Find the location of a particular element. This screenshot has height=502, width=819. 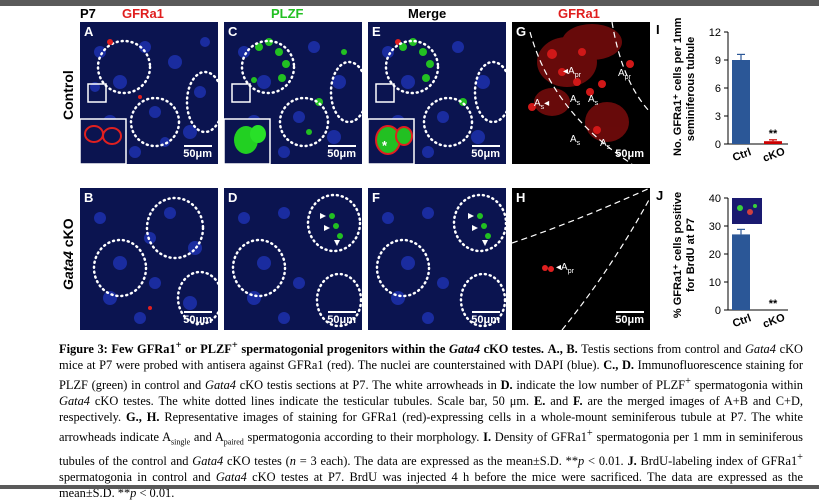

chart-i-bar-cko is located at coordinates (773, 142).